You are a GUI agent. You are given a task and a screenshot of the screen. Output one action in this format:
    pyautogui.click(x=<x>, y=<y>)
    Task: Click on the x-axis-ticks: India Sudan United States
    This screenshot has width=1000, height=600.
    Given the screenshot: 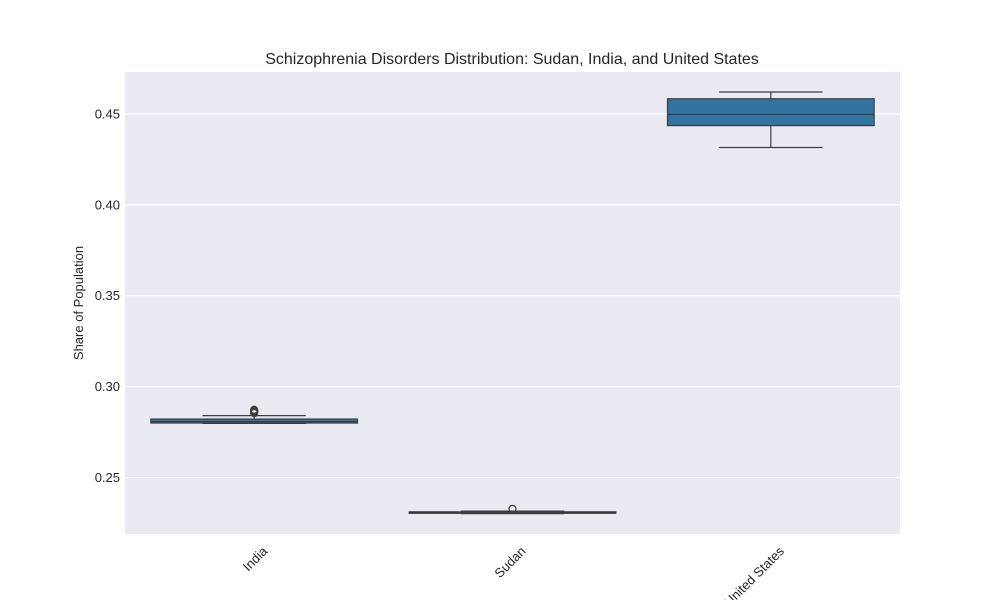 What is the action you would take?
    pyautogui.click(x=514, y=571)
    